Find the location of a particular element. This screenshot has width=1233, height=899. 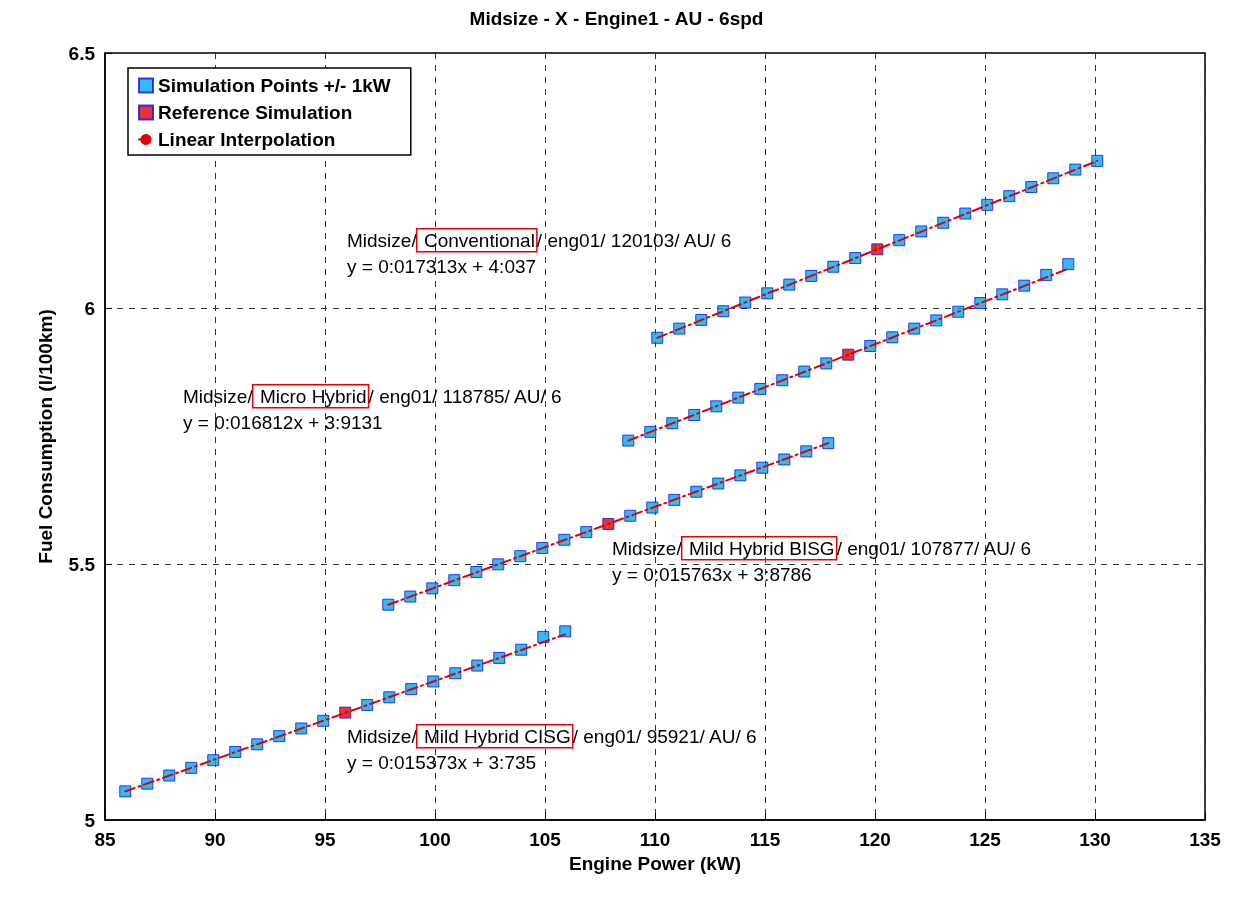

x-tick-label: 85 is located at coordinates (105, 839).